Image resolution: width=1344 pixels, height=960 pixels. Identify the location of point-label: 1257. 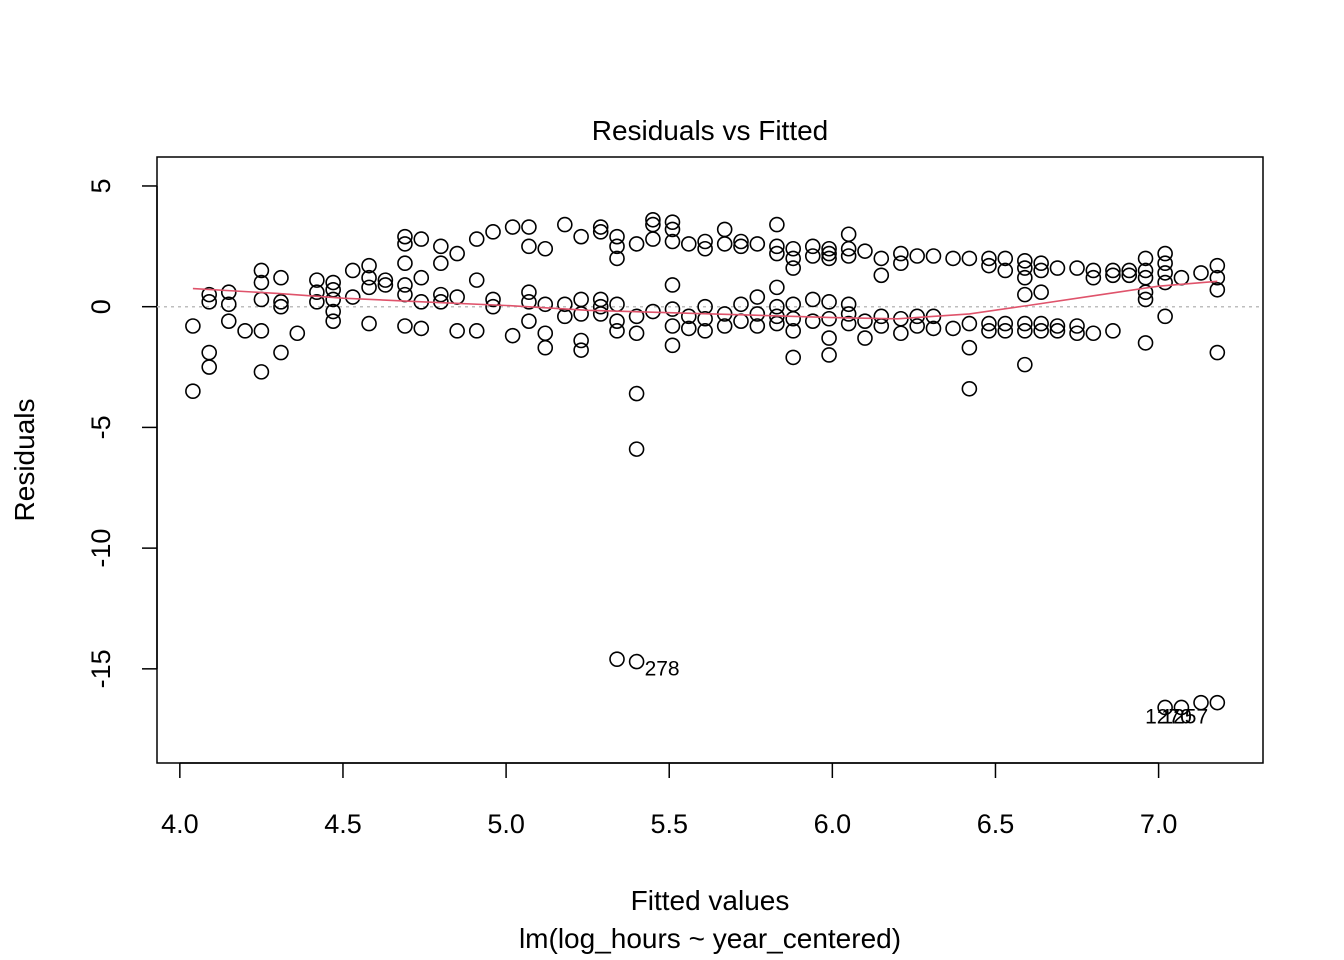
(1184, 716).